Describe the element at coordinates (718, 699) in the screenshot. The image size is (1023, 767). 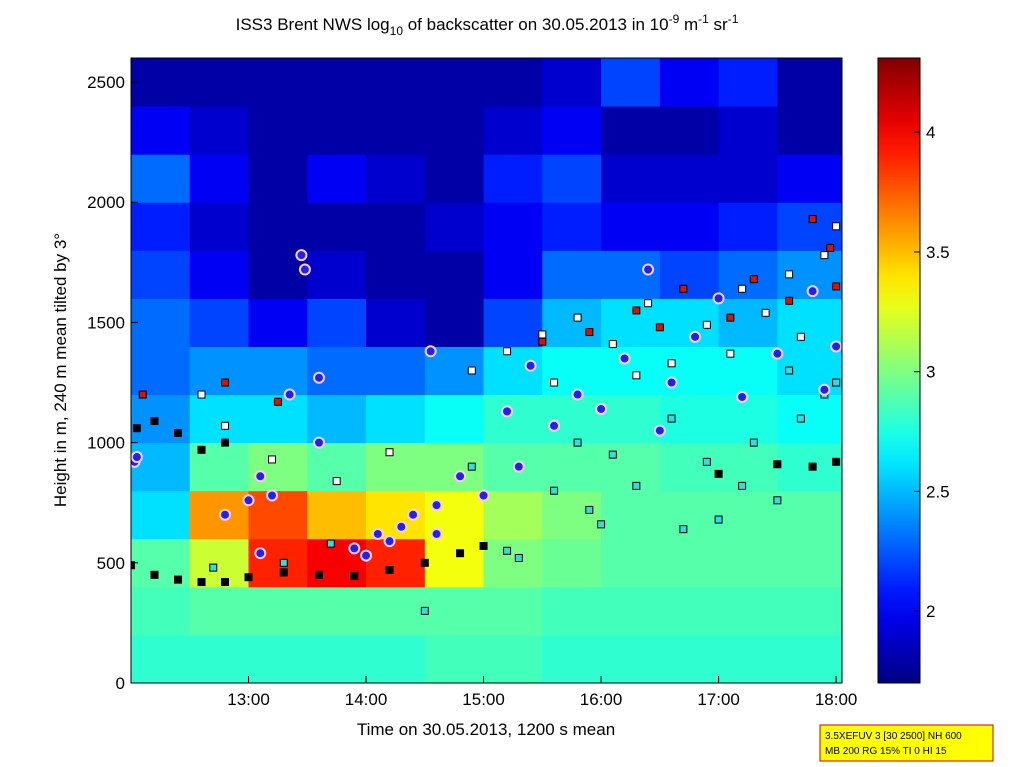
I see `x-tick-label: 17:00` at that location.